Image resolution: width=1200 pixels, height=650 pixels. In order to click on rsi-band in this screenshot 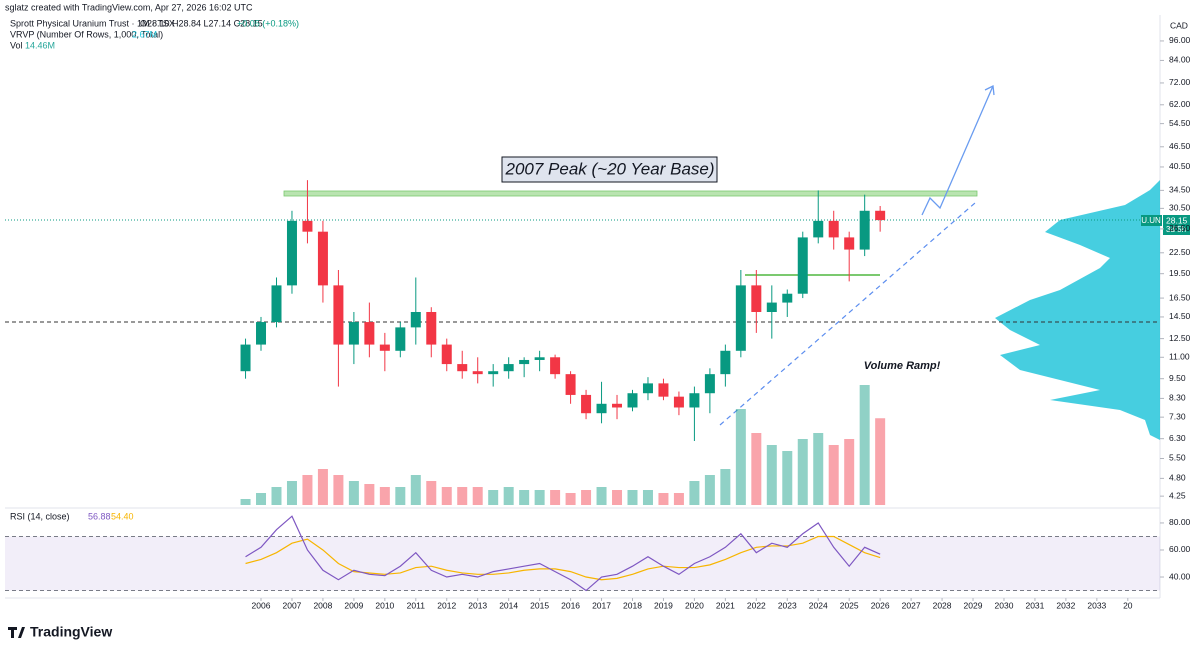, I will do `click(582, 563)`.